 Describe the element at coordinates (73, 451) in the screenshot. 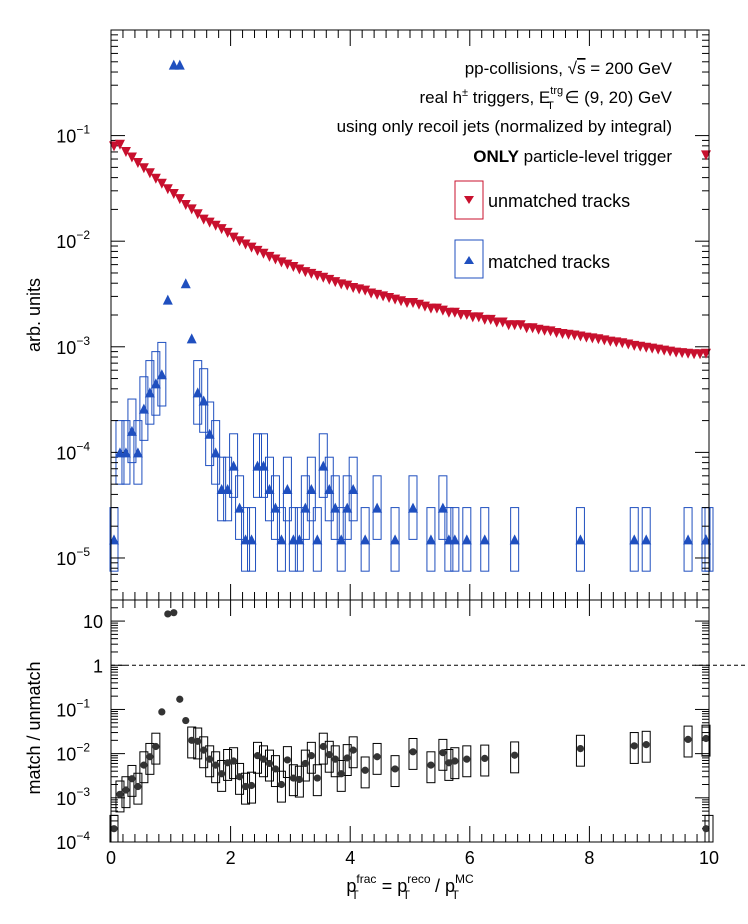

I see `y-tick-label: 10⁻⁴` at that location.